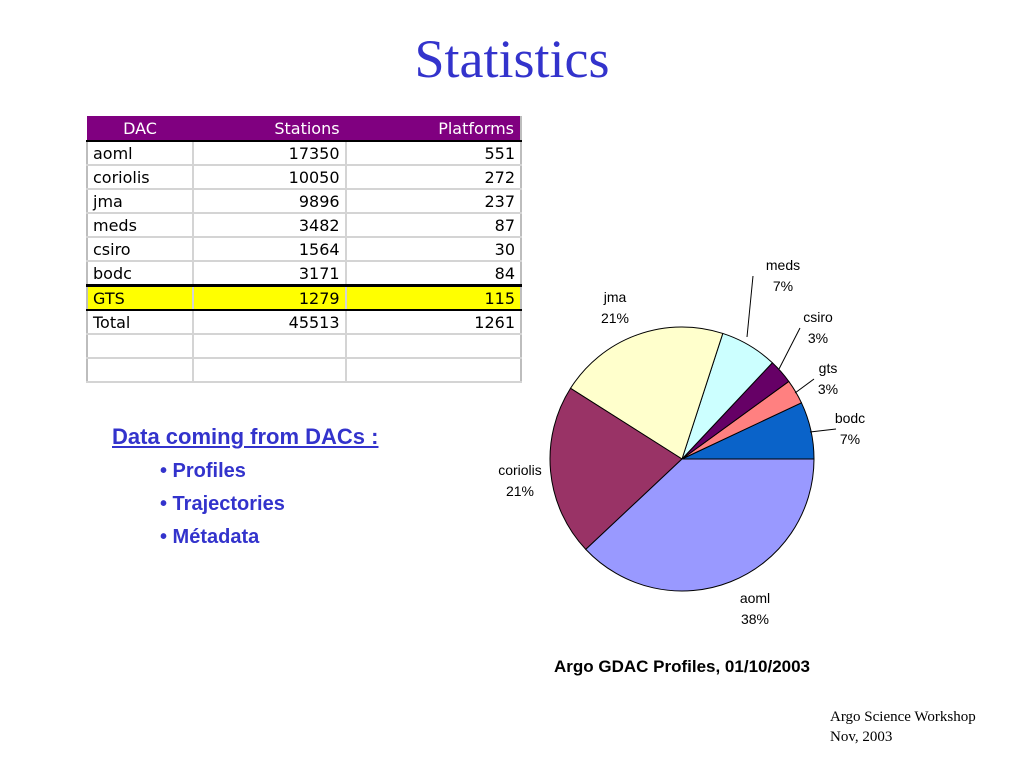 This screenshot has height=768, width=1024. Describe the element at coordinates (783, 265) in the screenshot. I see `slice-label-meds: meds` at that location.